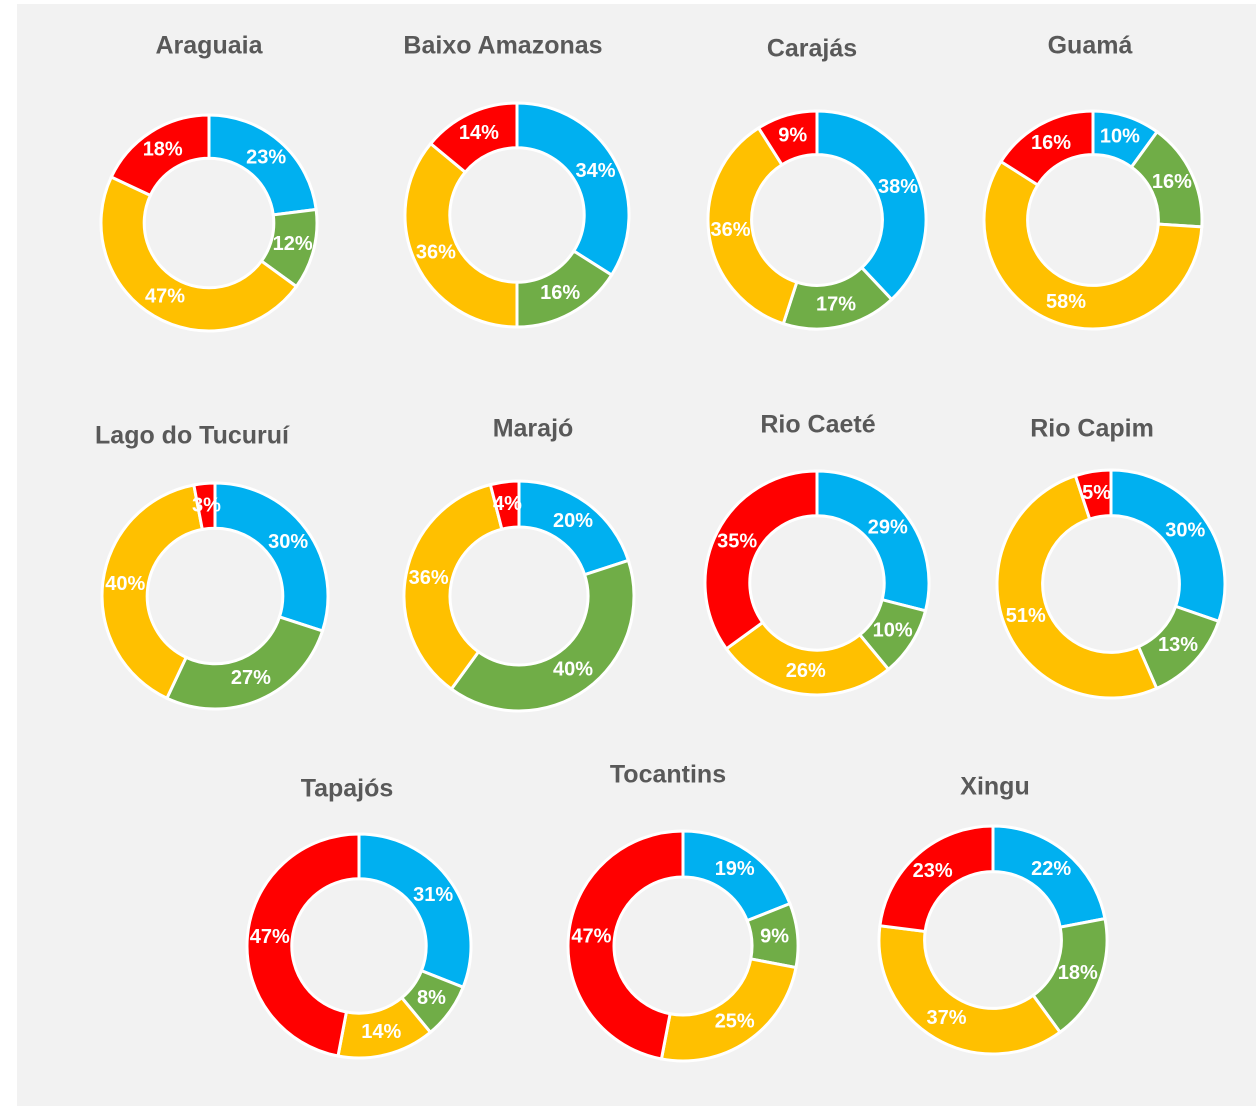 The width and height of the screenshot is (1256, 1106). What do you see at coordinates (596, 171) in the screenshot?
I see `data-label: 34%` at bounding box center [596, 171].